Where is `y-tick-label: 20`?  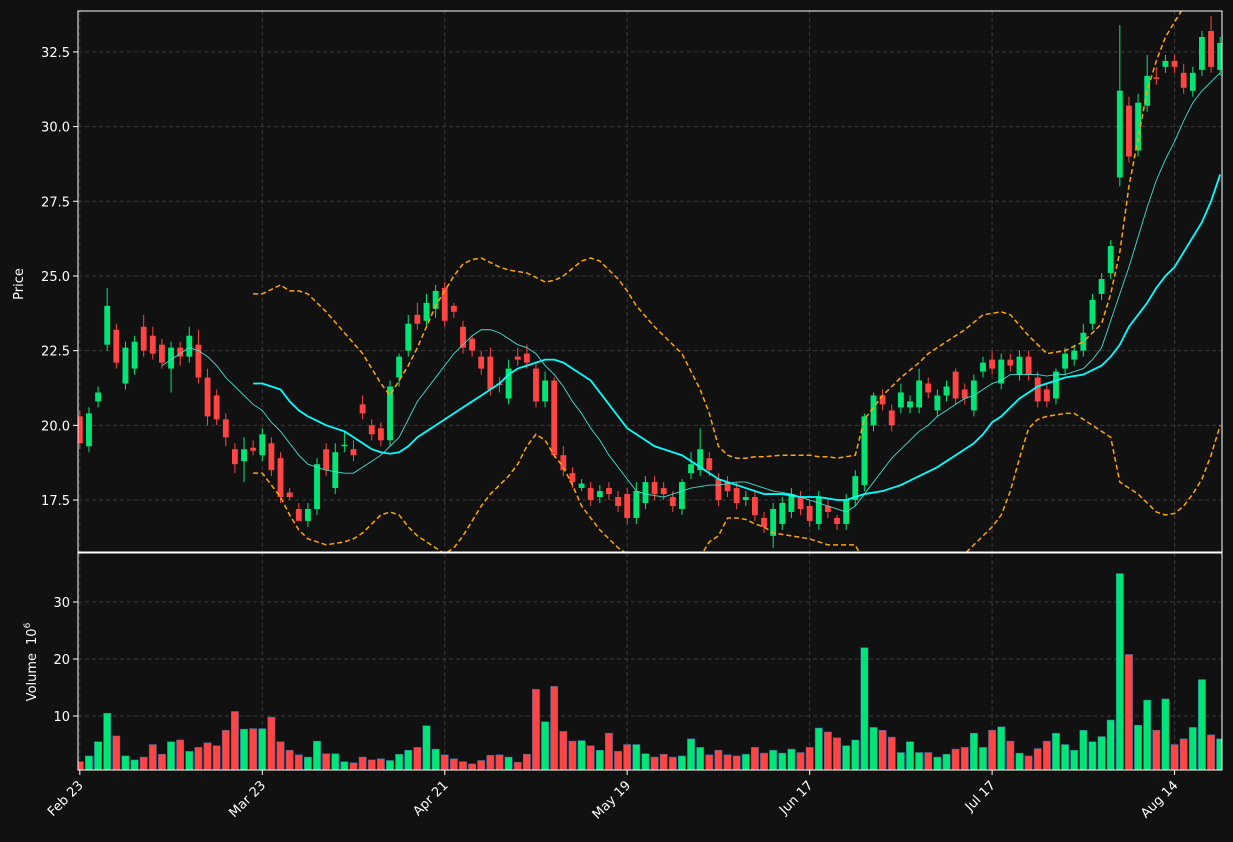 y-tick-label: 20 is located at coordinates (61, 660).